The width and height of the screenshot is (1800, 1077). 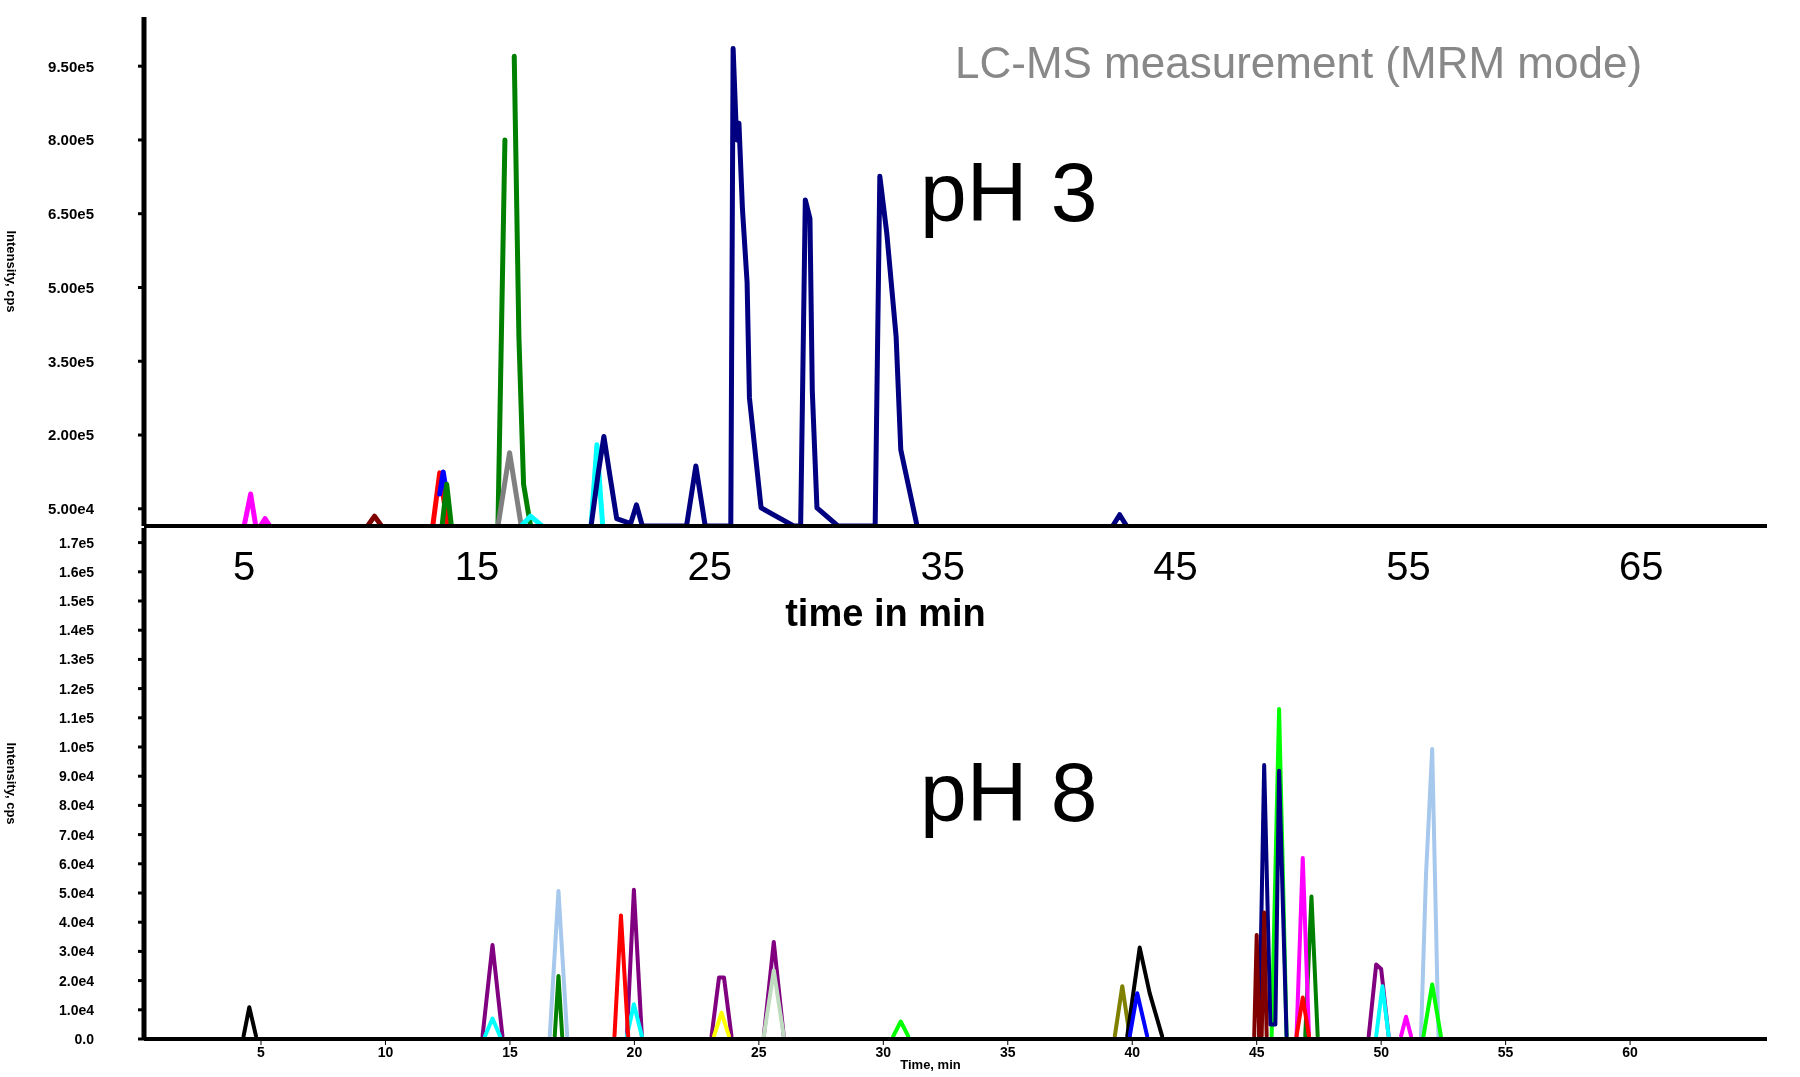 I want to click on x-tick-label: 30, so click(x=883, y=1051).